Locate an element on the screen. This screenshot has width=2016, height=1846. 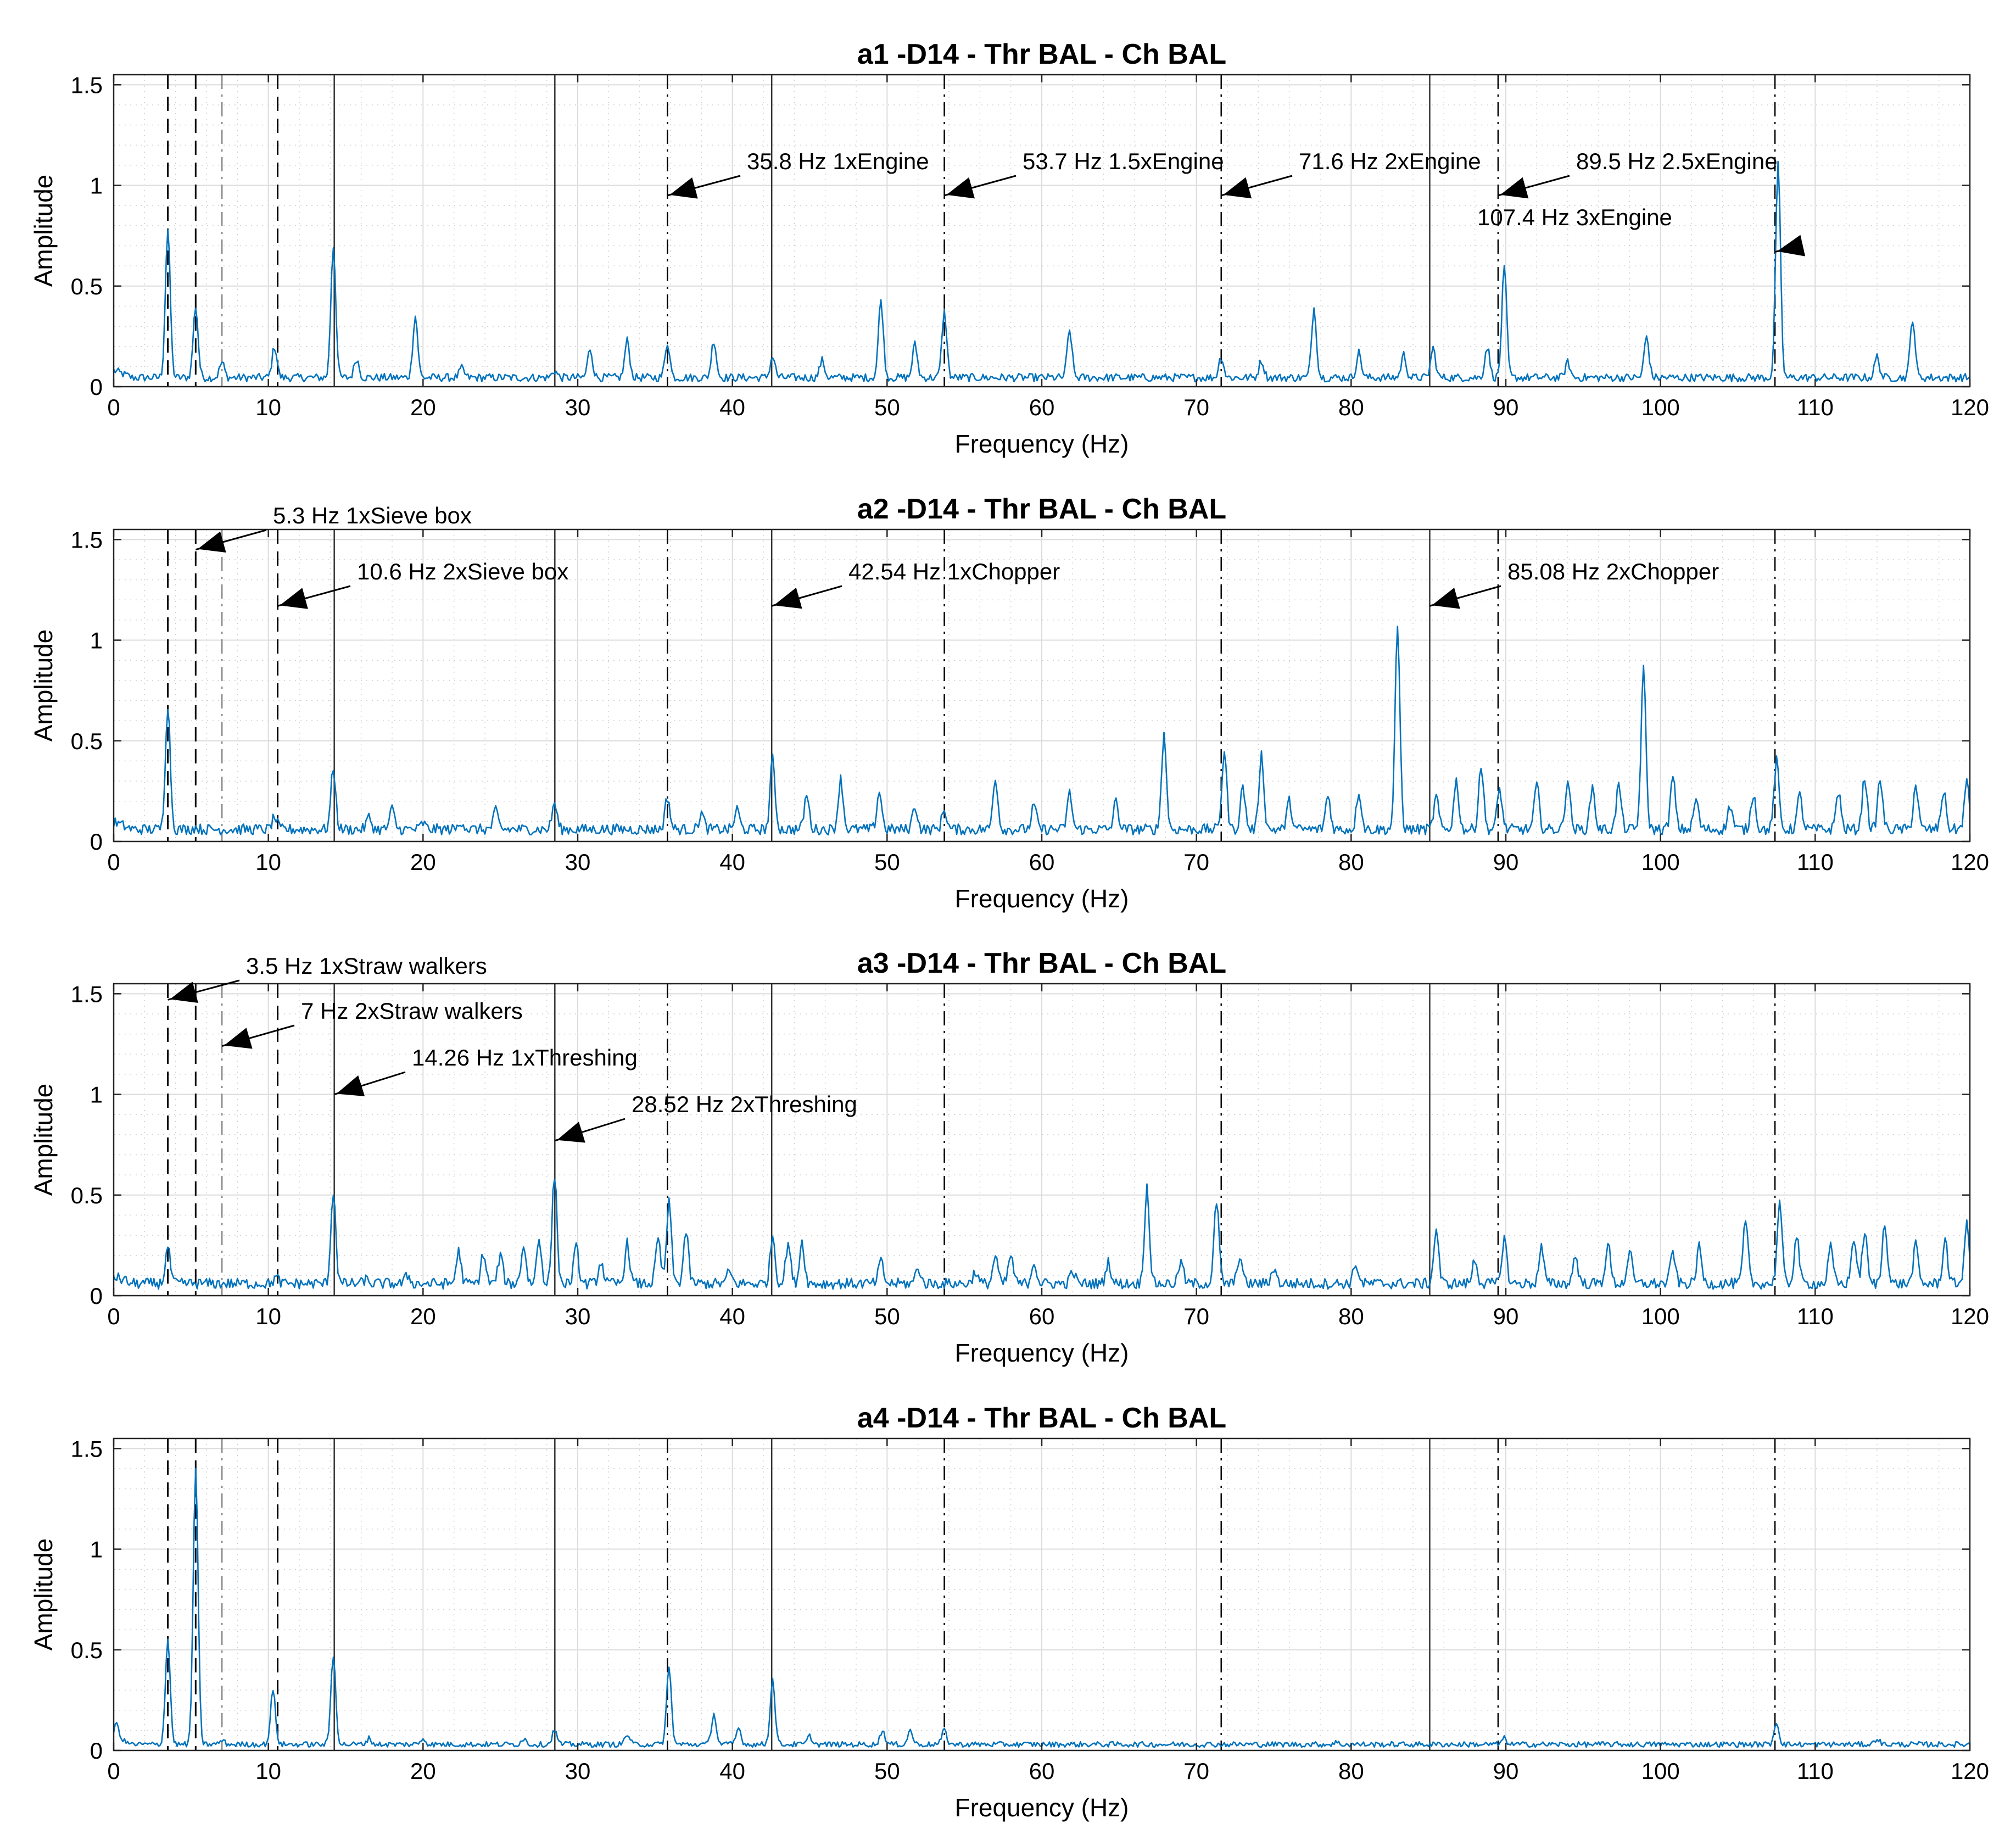
annotation: 10.6 Hz 2xSieve box is located at coordinates (423, 584).